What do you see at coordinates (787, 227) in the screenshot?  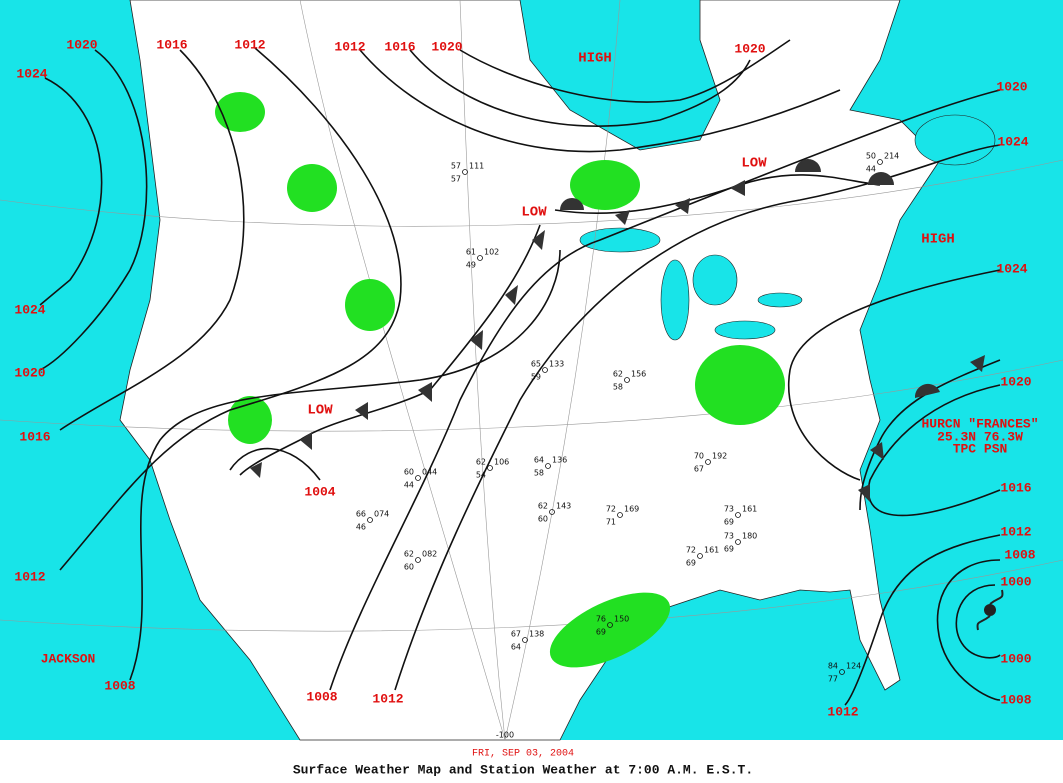 I see `great-lakes` at bounding box center [787, 227].